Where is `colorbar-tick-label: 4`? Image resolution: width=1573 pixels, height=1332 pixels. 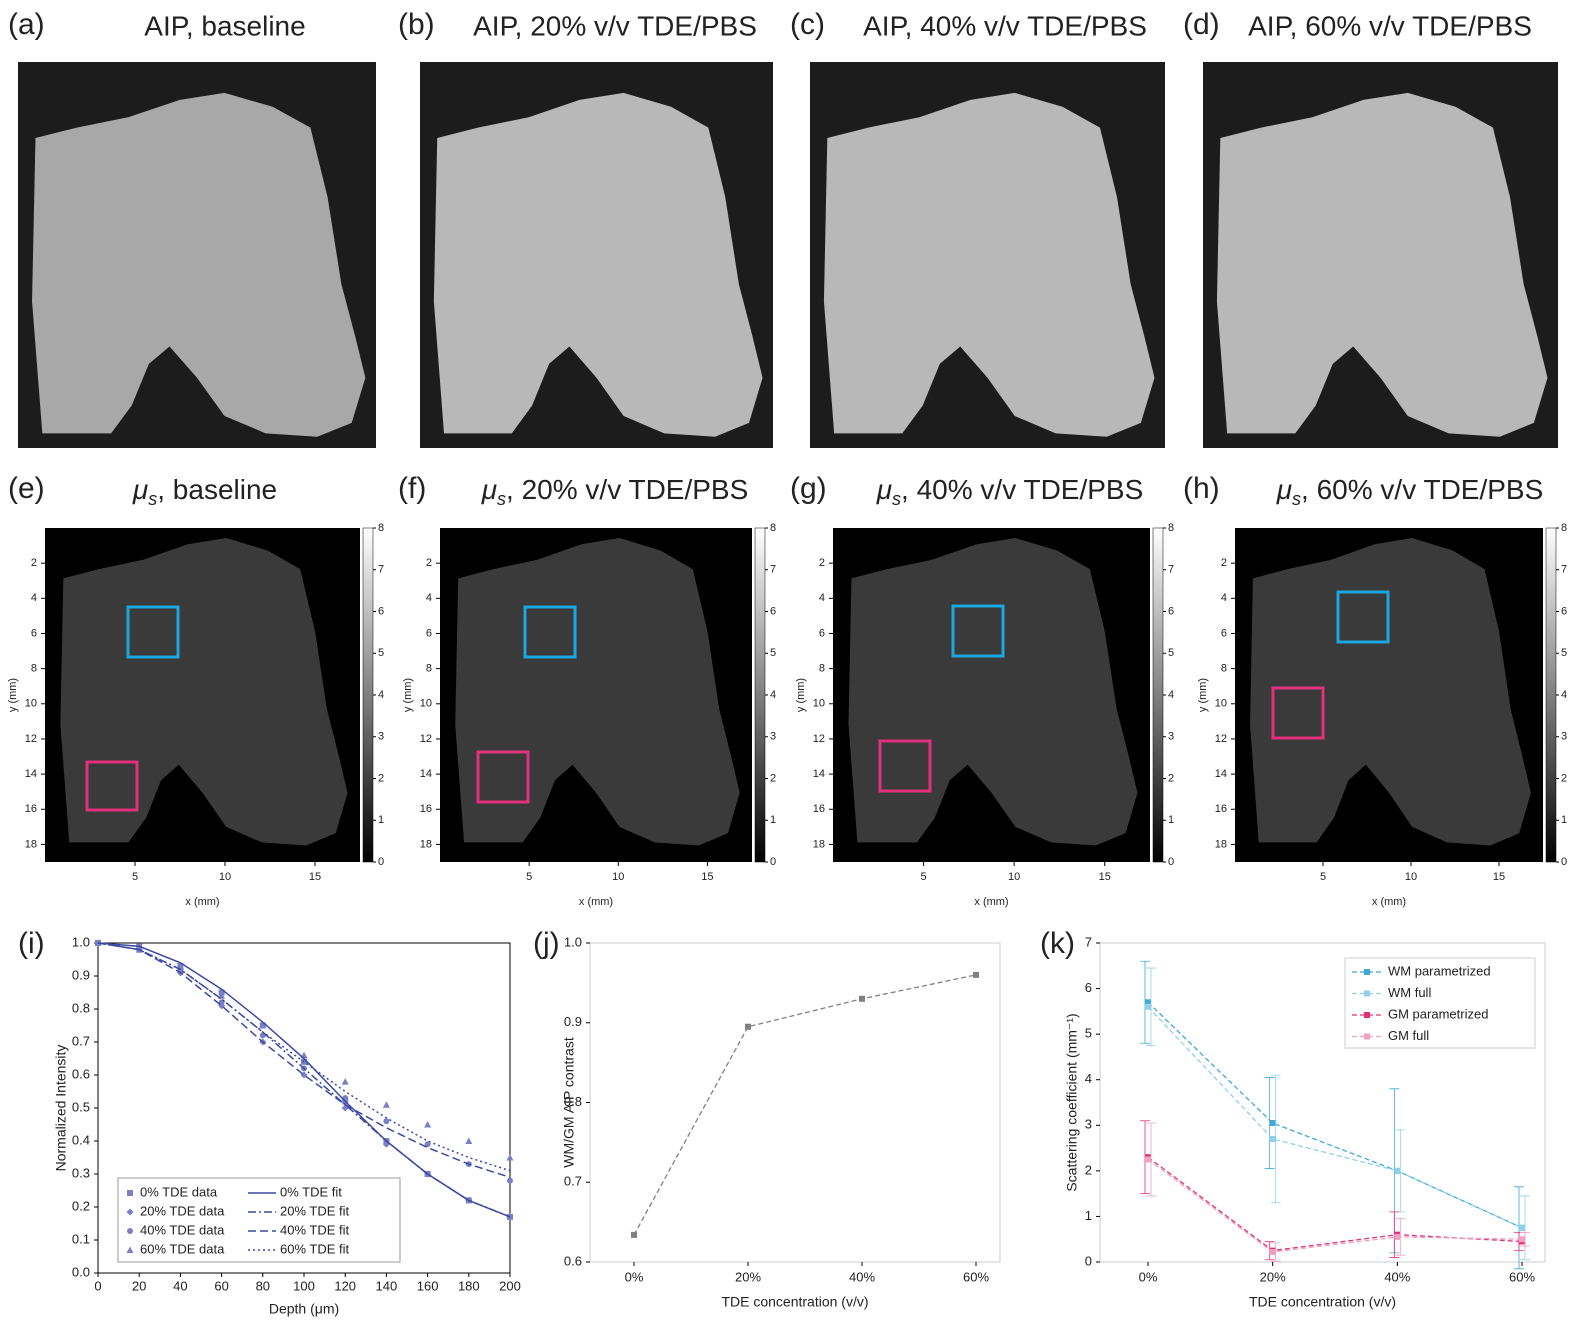 colorbar-tick-label: 4 is located at coordinates (1564, 695).